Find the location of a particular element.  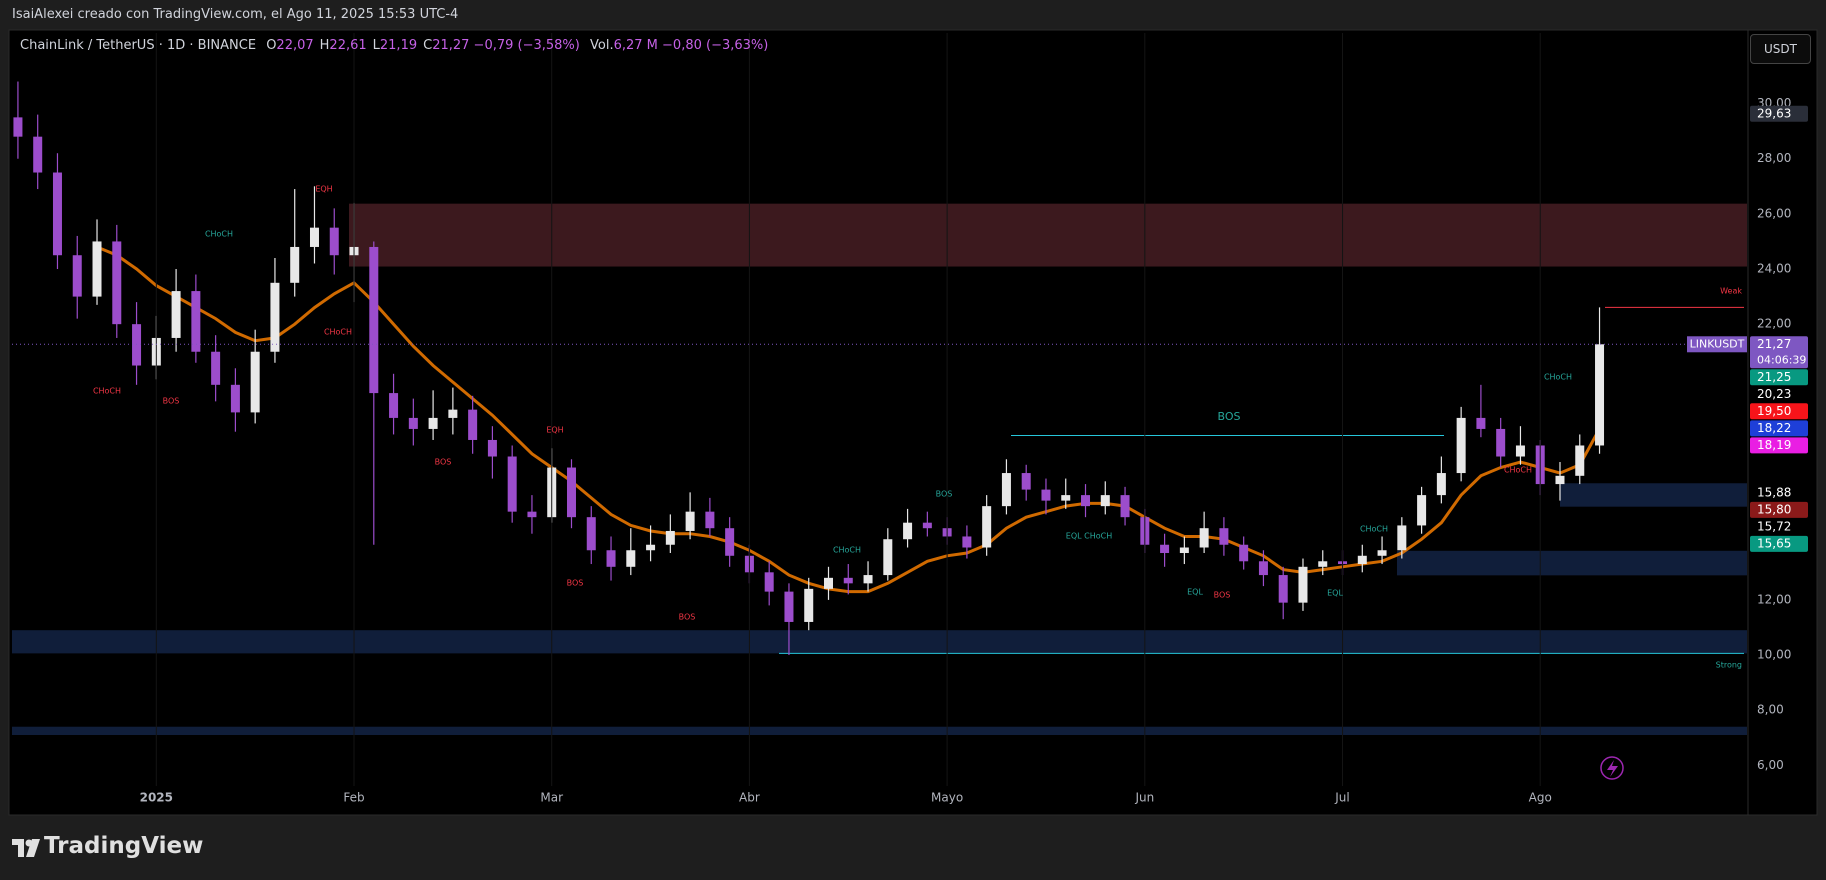

price-badge-label: 20,23 is located at coordinates (1774, 394).